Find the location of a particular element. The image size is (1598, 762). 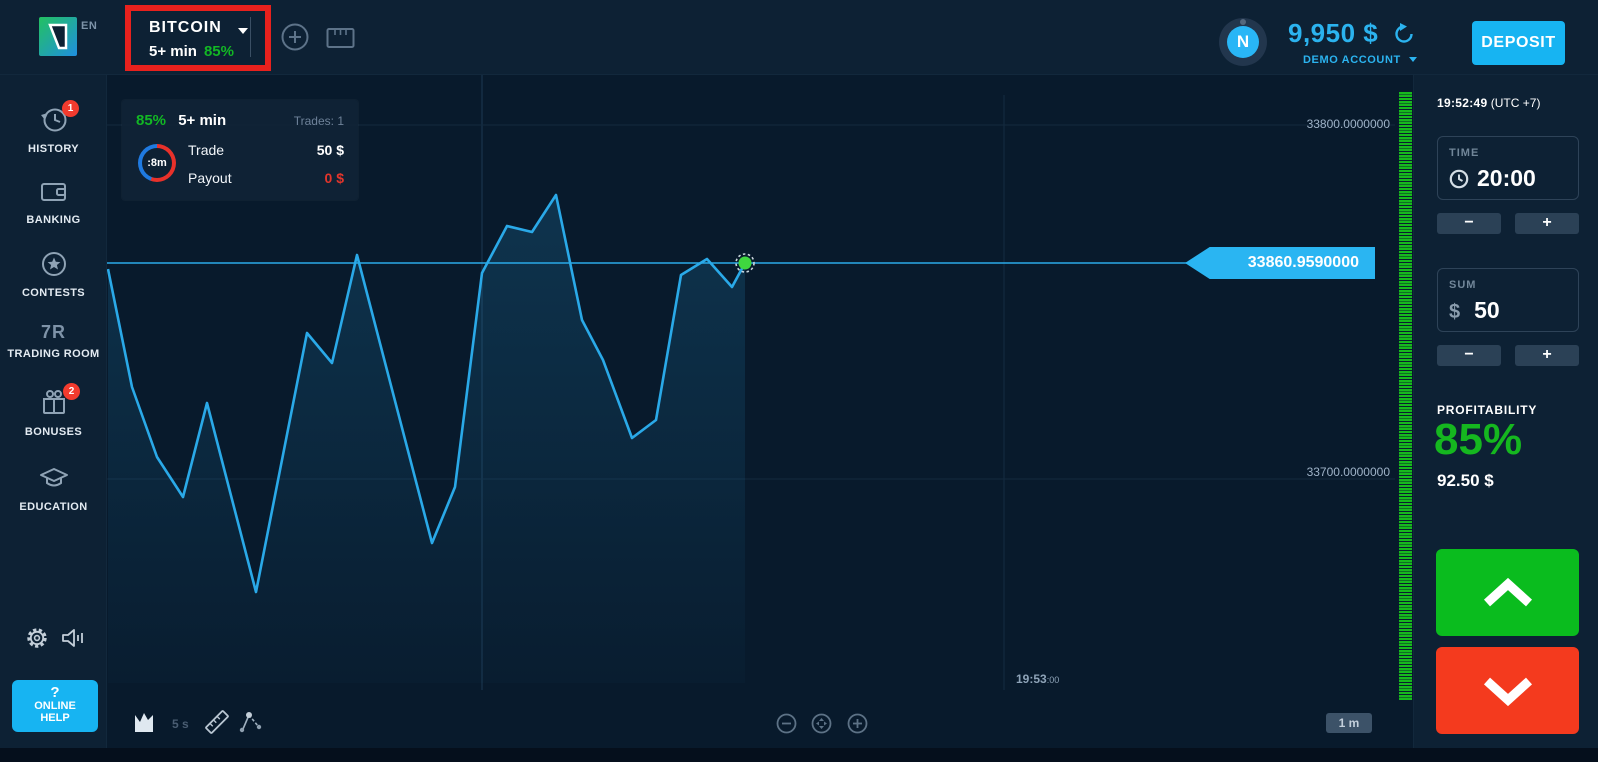

payout-value: 0 $ is located at coordinates (334, 178).